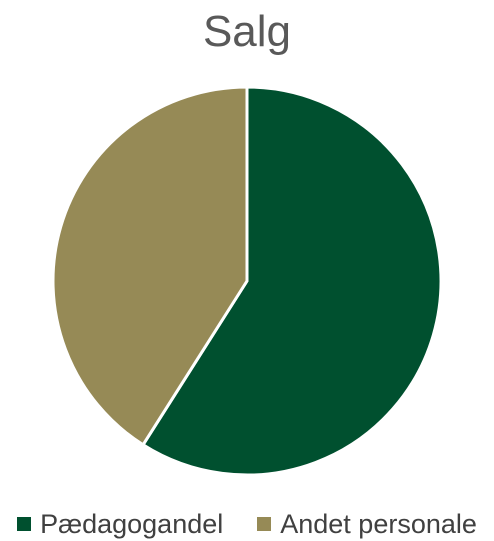  What do you see at coordinates (247, 524) in the screenshot?
I see `legend: Pædagogandel Andet personale` at bounding box center [247, 524].